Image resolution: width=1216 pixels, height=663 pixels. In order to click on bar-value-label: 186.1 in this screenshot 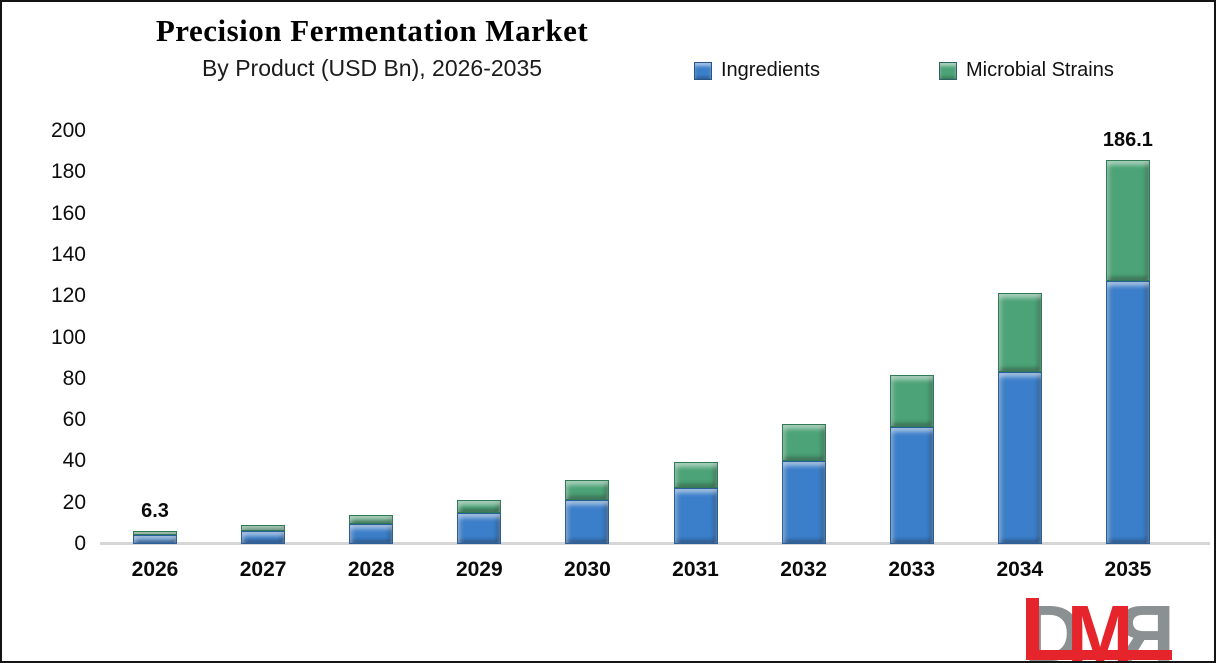, I will do `click(1127, 139)`.